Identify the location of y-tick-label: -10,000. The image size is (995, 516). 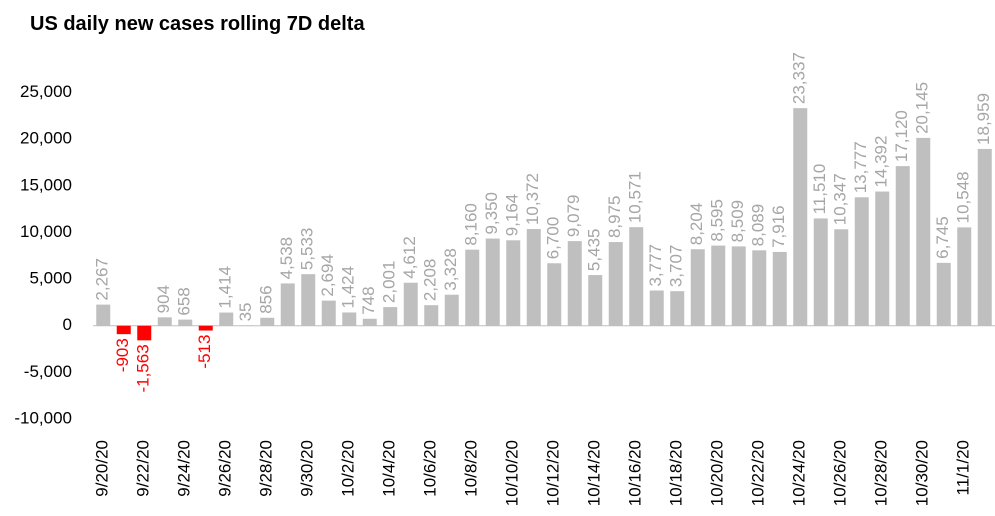
(43, 417).